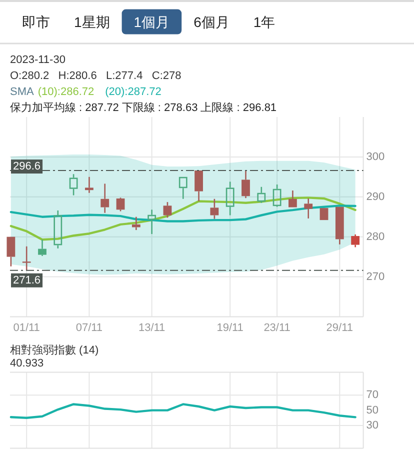  What do you see at coordinates (187, 279) in the screenshot?
I see `ref-line: 271.6` at bounding box center [187, 279].